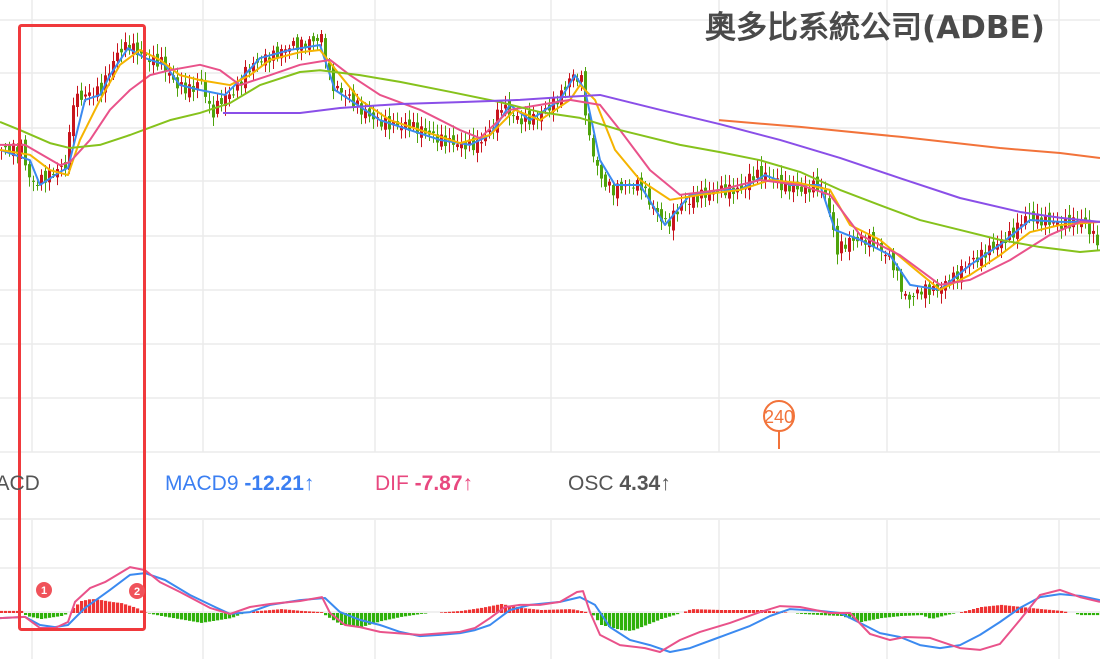 Image resolution: width=1100 pixels, height=659 pixels. What do you see at coordinates (779, 416) in the screenshot?
I see `ma240-marker-circle` at bounding box center [779, 416].